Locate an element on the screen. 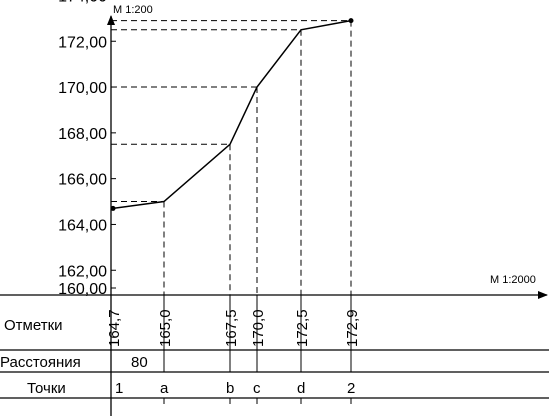 This screenshot has width=549, height=417. point-name: b is located at coordinates (230, 388).